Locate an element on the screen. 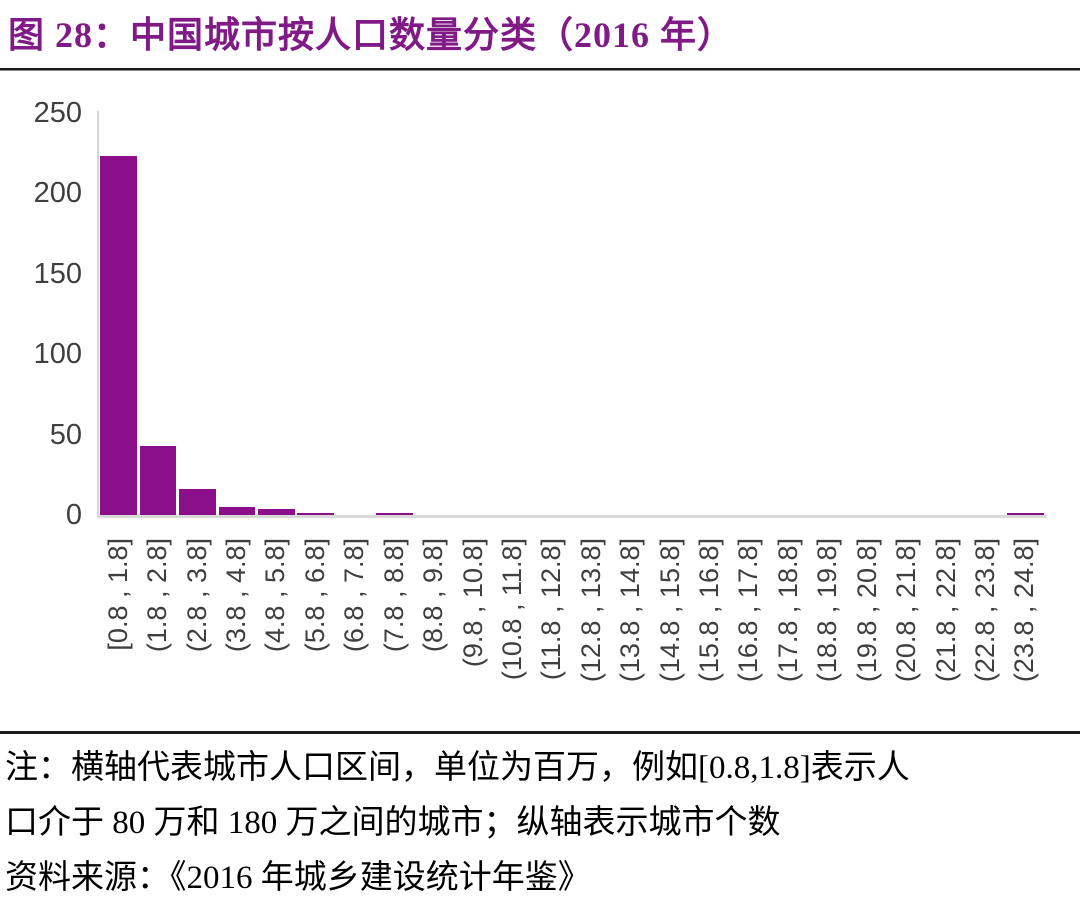 The width and height of the screenshot is (1080, 907). x-tick-label: (14.8 , 15.8] is located at coordinates (669, 610).